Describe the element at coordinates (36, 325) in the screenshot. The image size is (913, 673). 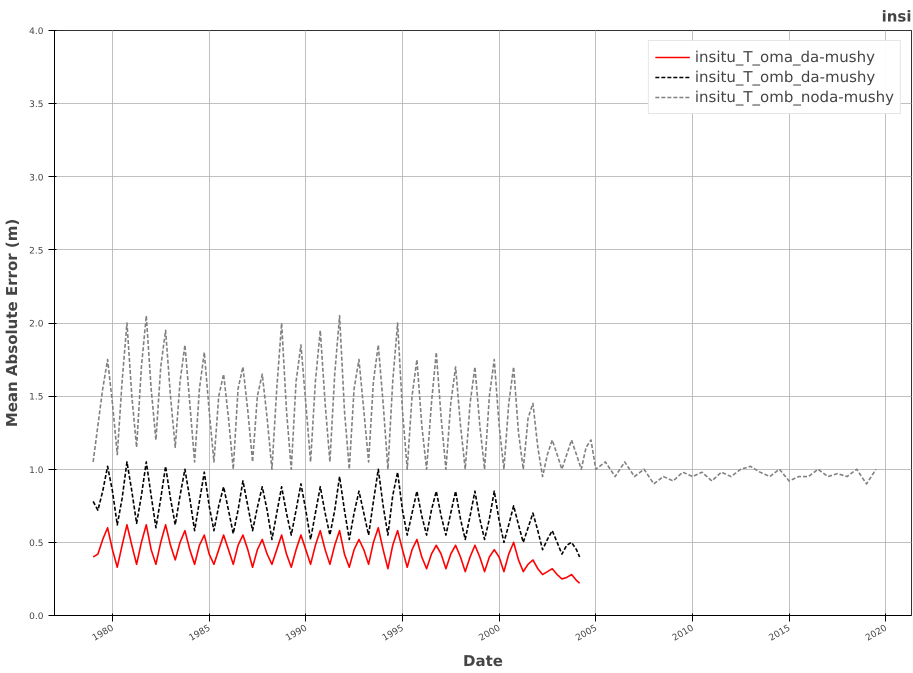
I see `y-tick-label: 2.0` at that location.